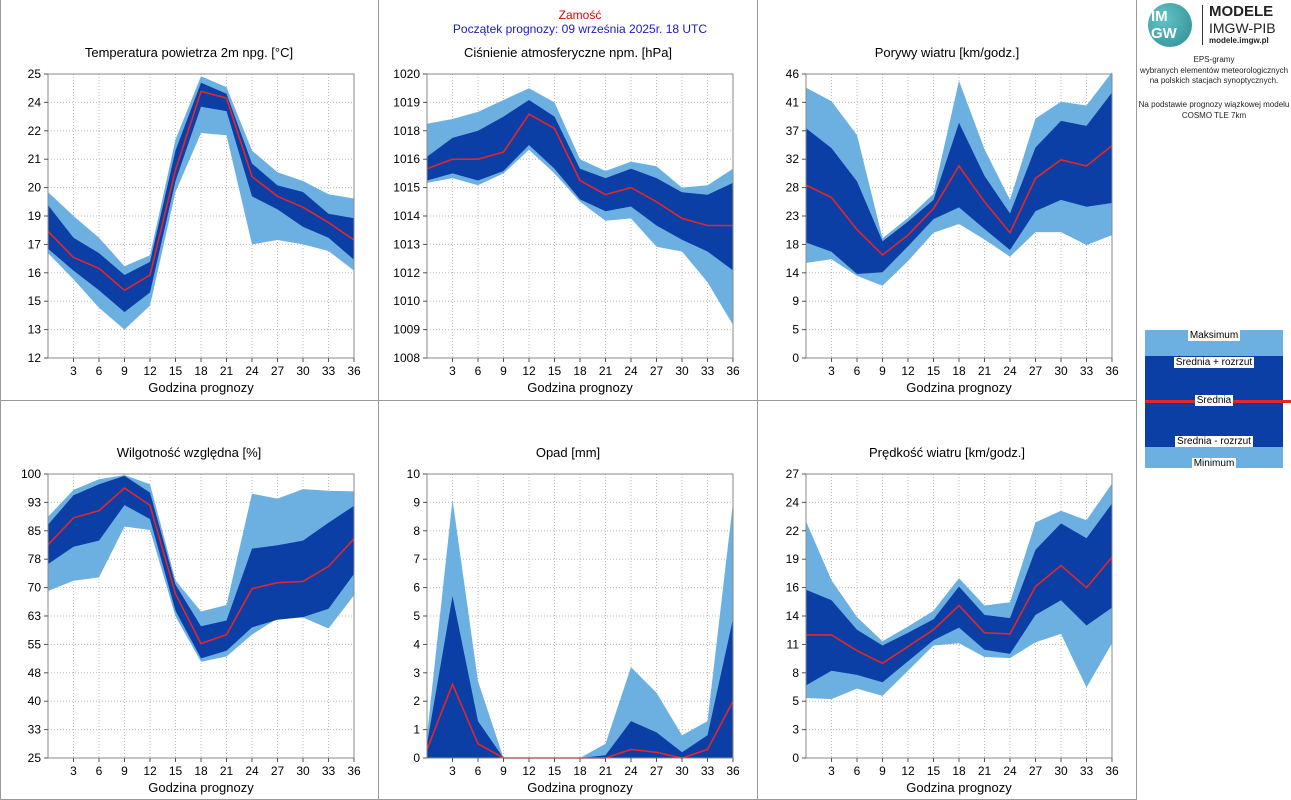  I want to click on y-tick-label: 19, so click(35, 216).